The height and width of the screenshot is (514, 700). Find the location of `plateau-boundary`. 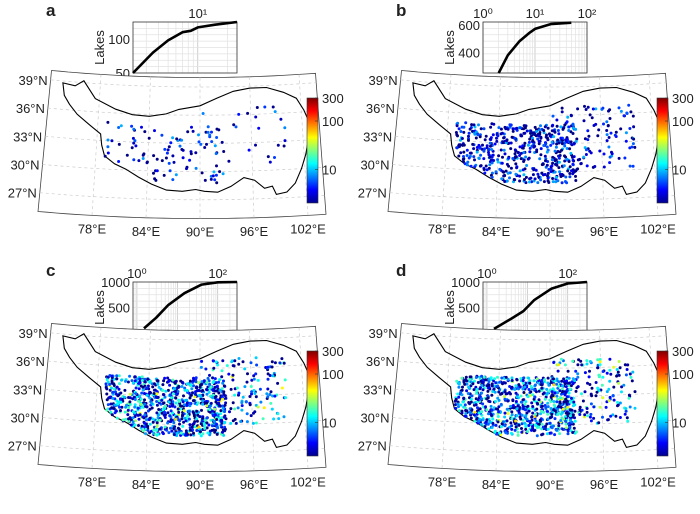

plateau-boundary is located at coordinates (537, 391).